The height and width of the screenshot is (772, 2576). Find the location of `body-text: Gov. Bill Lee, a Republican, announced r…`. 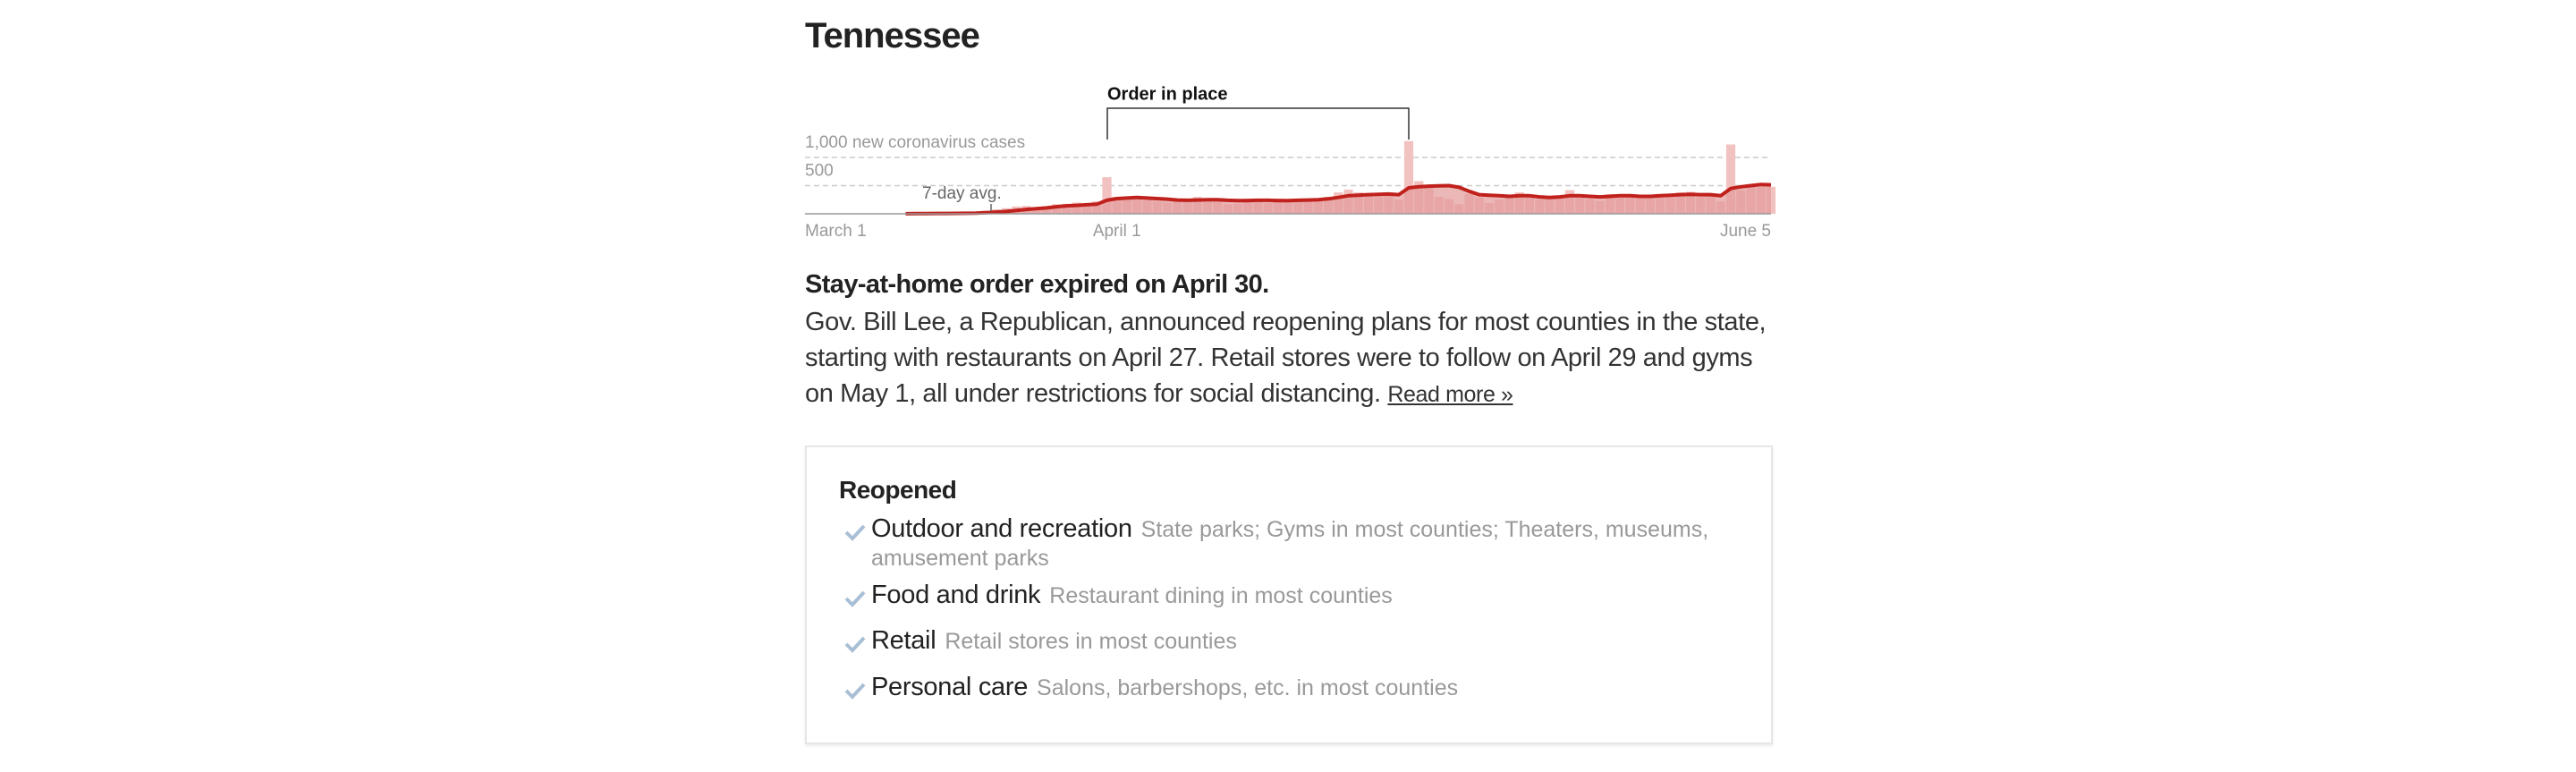

body-text: Gov. Bill Lee, a Republican, announced r… is located at coordinates (1286, 358).